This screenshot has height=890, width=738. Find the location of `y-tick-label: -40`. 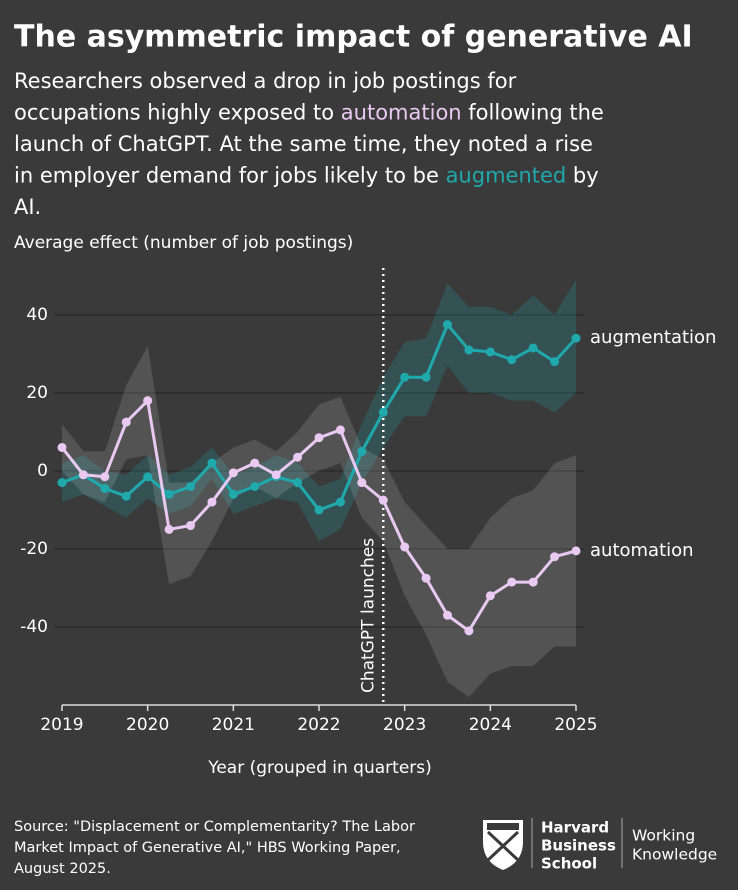

y-tick-label: -40 is located at coordinates (34, 627).